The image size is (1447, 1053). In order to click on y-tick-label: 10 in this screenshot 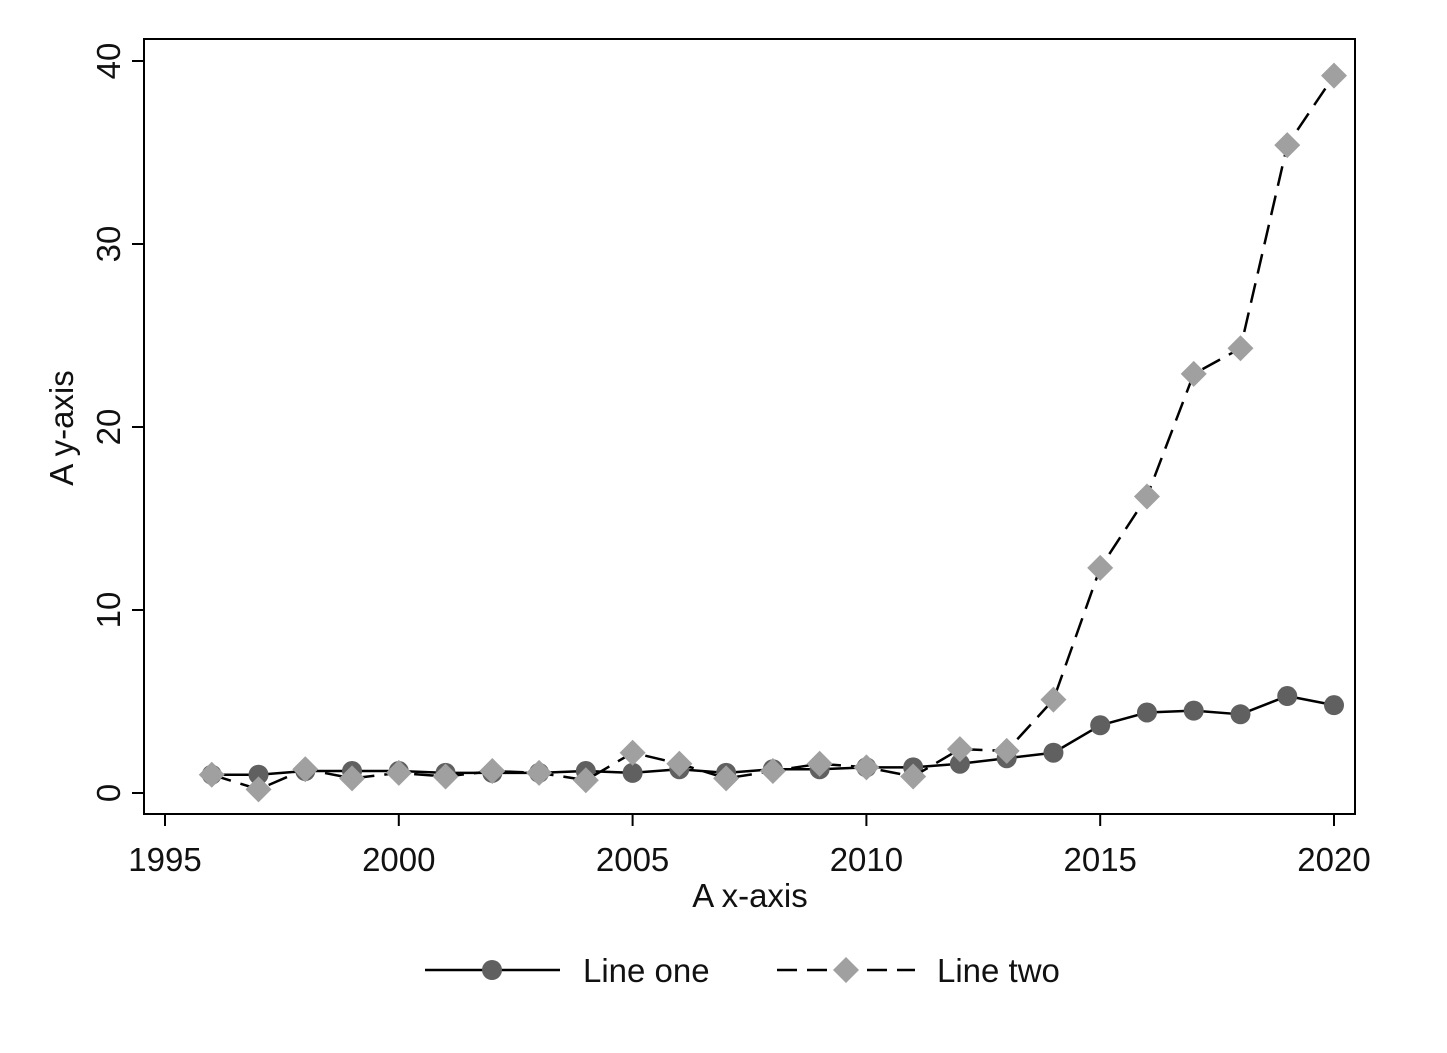, I will do `click(108, 610)`.